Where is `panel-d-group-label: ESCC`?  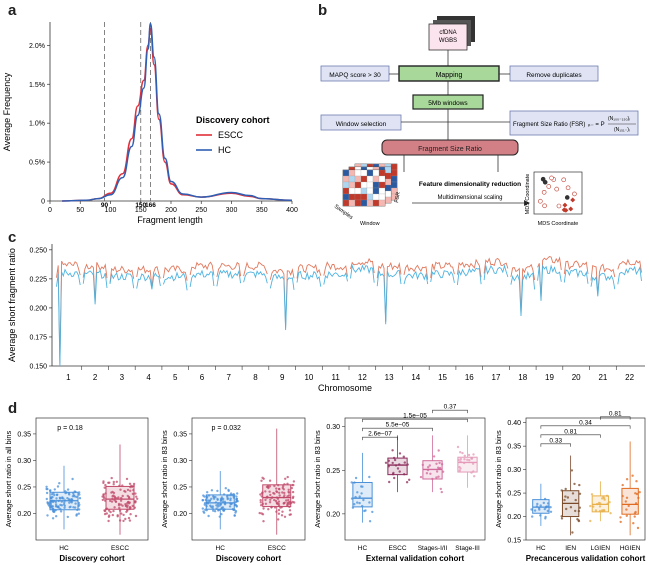
panel-d-group-label: ESCC is located at coordinates (120, 548).